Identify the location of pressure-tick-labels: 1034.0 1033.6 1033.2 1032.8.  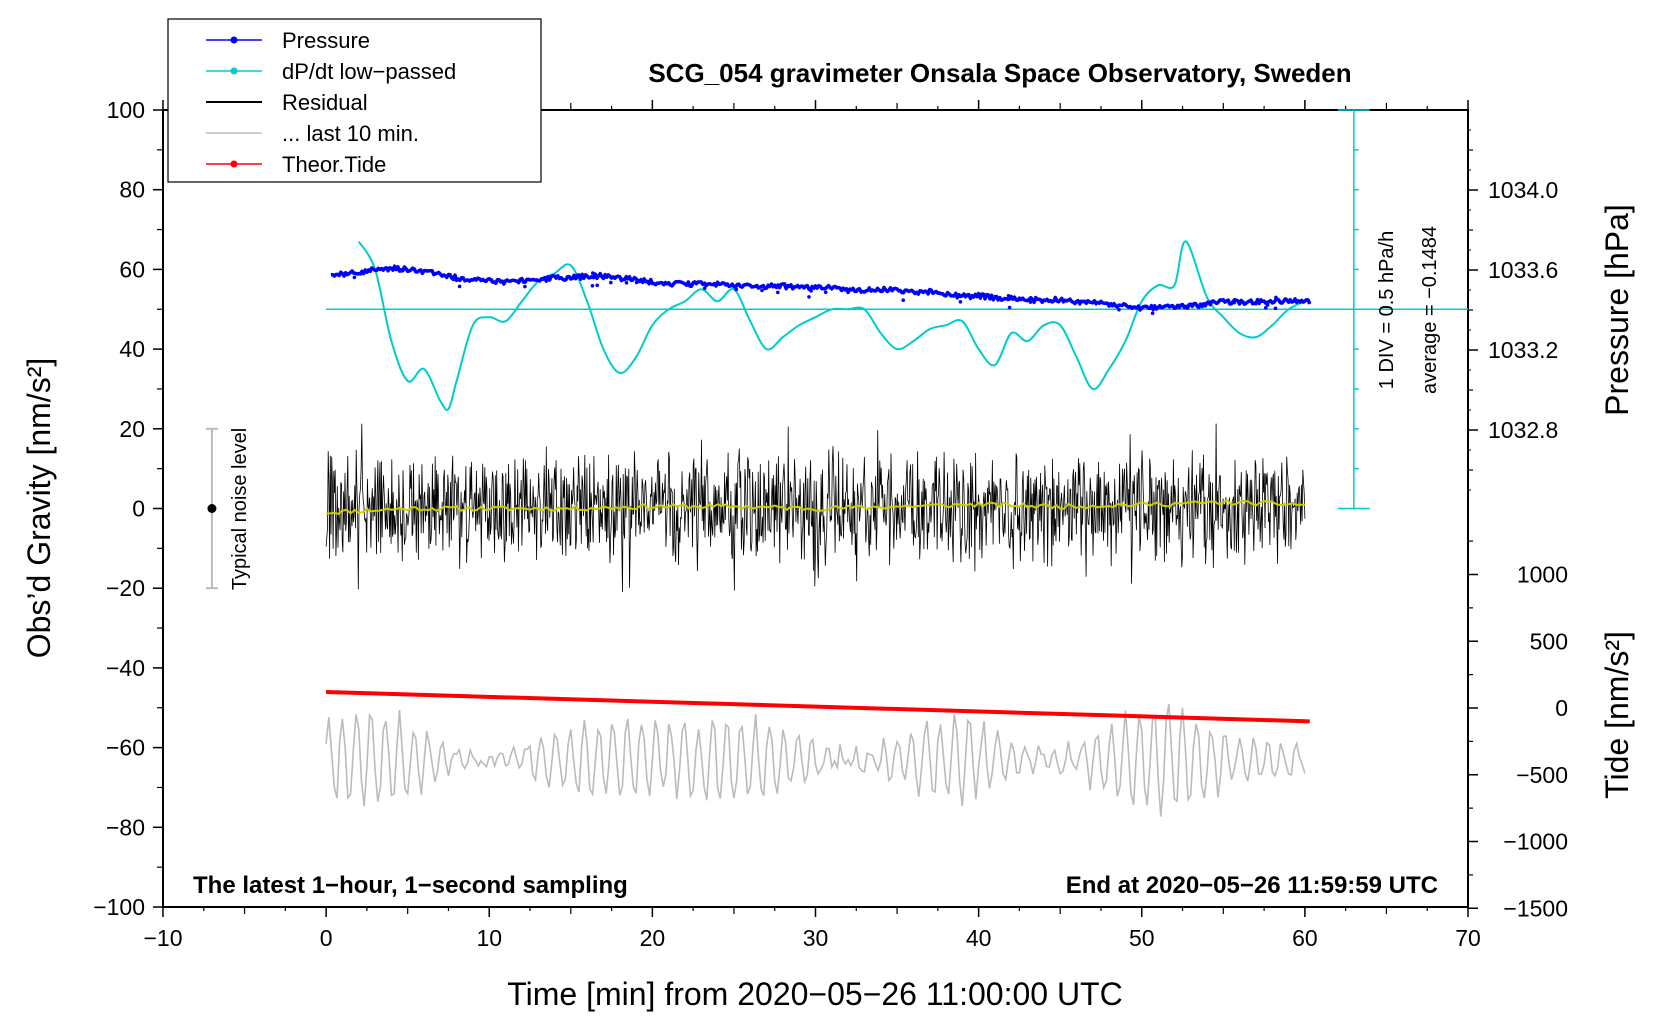
(1523, 310).